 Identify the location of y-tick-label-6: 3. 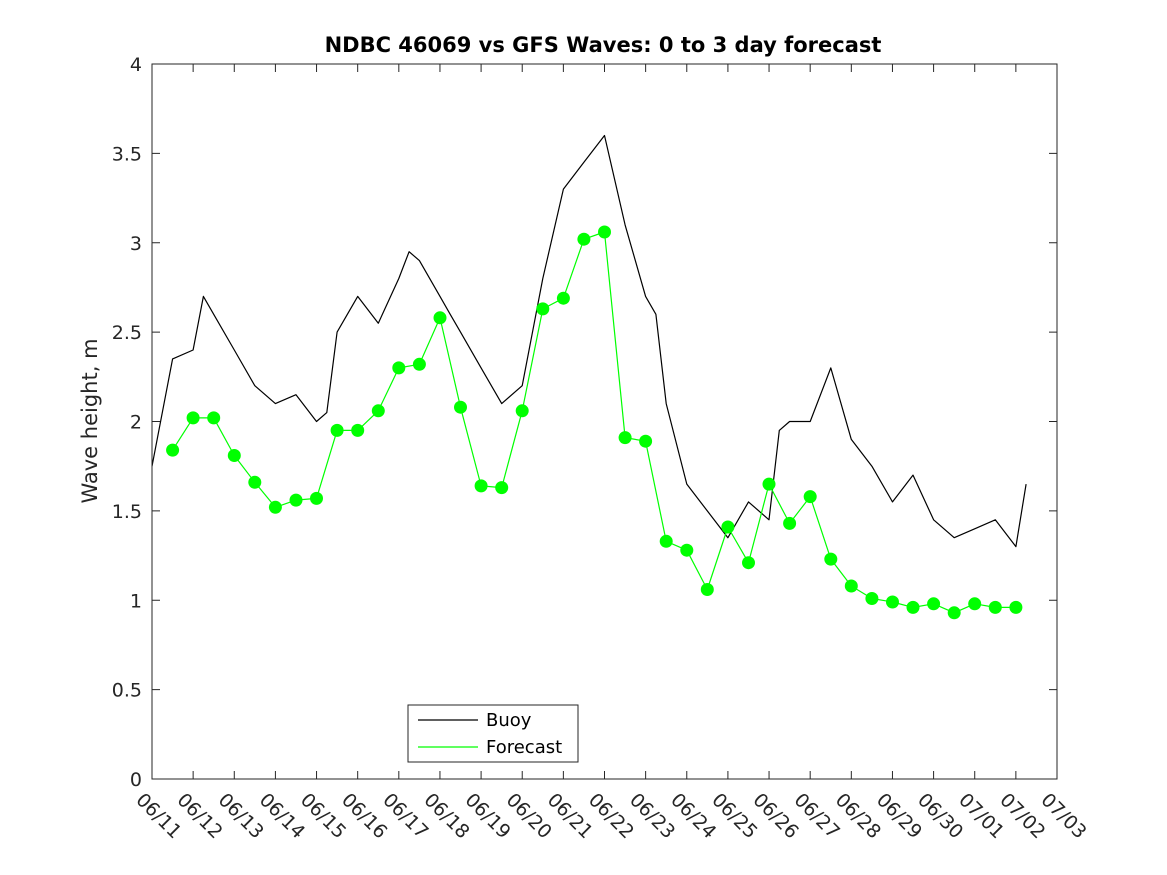
(136, 244).